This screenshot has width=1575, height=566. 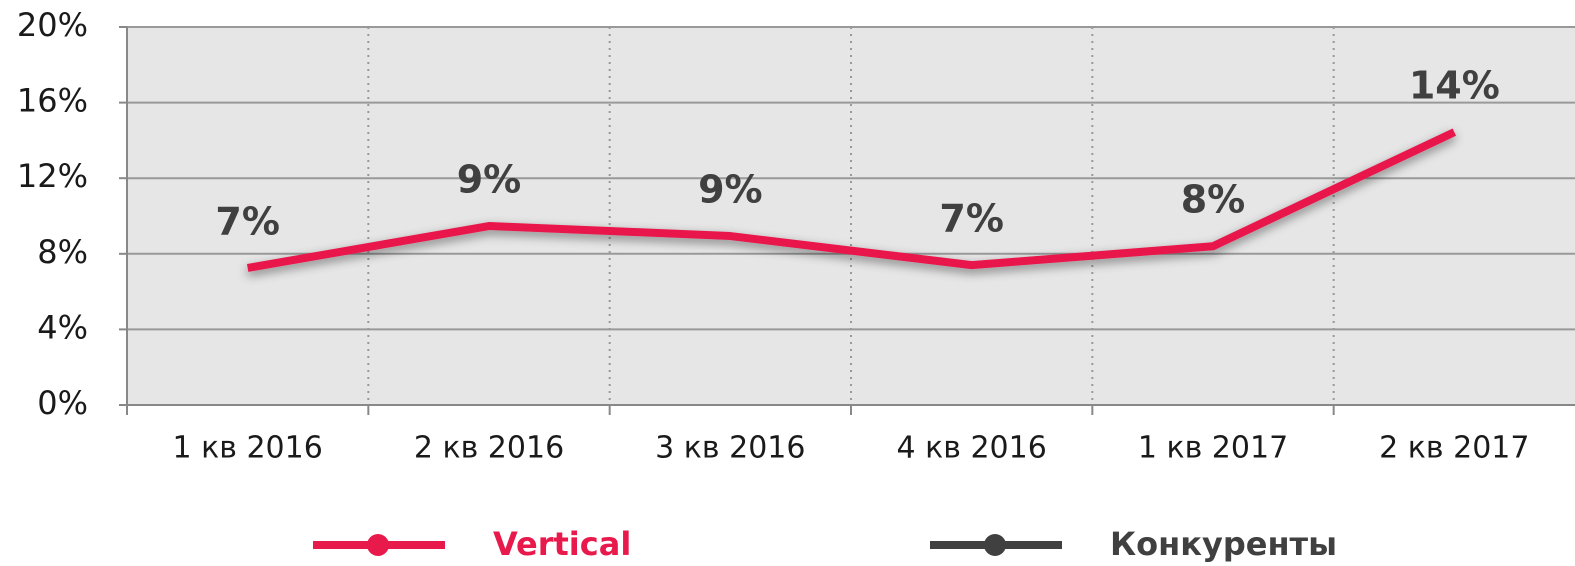 What do you see at coordinates (489, 448) in the screenshot?
I see `x-tick-label: 2 кв 2016` at bounding box center [489, 448].